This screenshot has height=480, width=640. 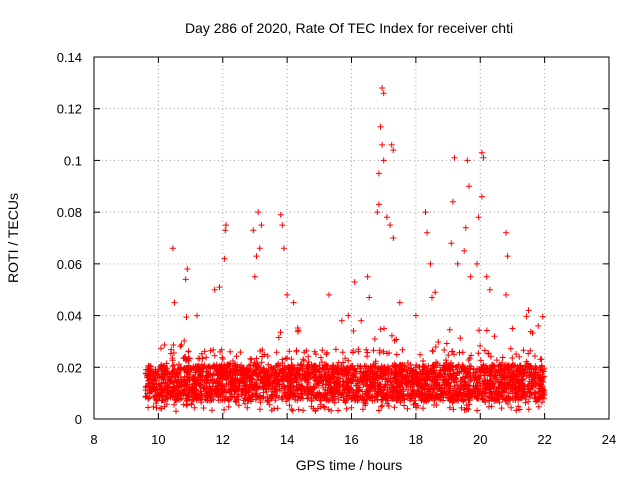 I want to click on y-tick-label: 0, so click(x=78, y=419).